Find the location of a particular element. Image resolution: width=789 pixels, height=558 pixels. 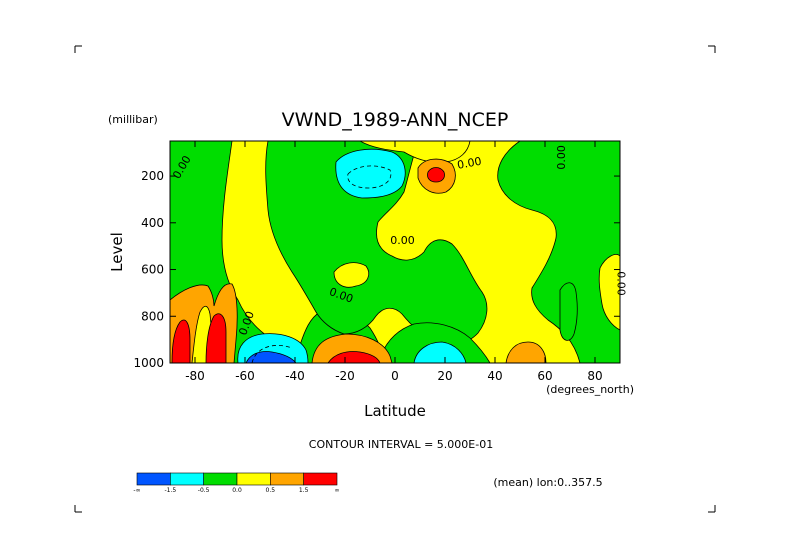

x-tick-label: 80 is located at coordinates (594, 376).